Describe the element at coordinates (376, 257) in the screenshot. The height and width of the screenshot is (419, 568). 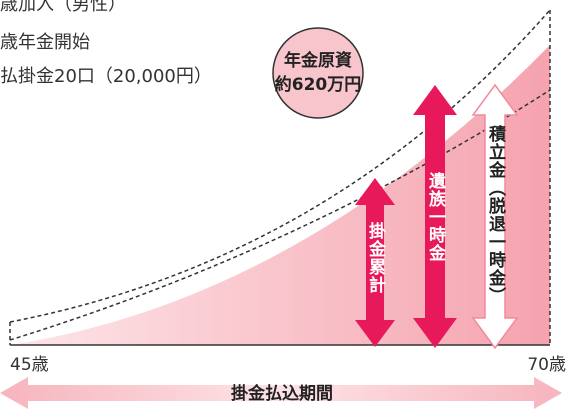
I see `arrow-label: 掛金累計` at that location.